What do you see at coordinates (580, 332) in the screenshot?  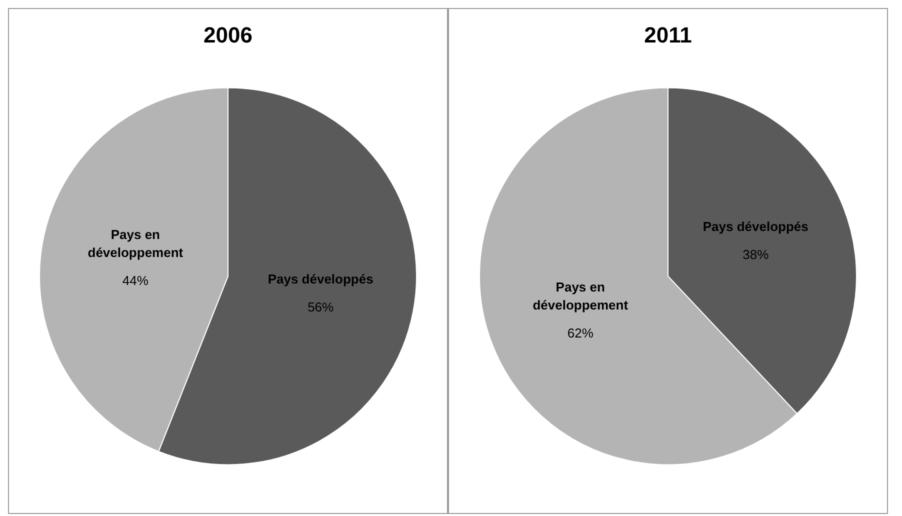 I see `data-label: 62%` at bounding box center [580, 332].